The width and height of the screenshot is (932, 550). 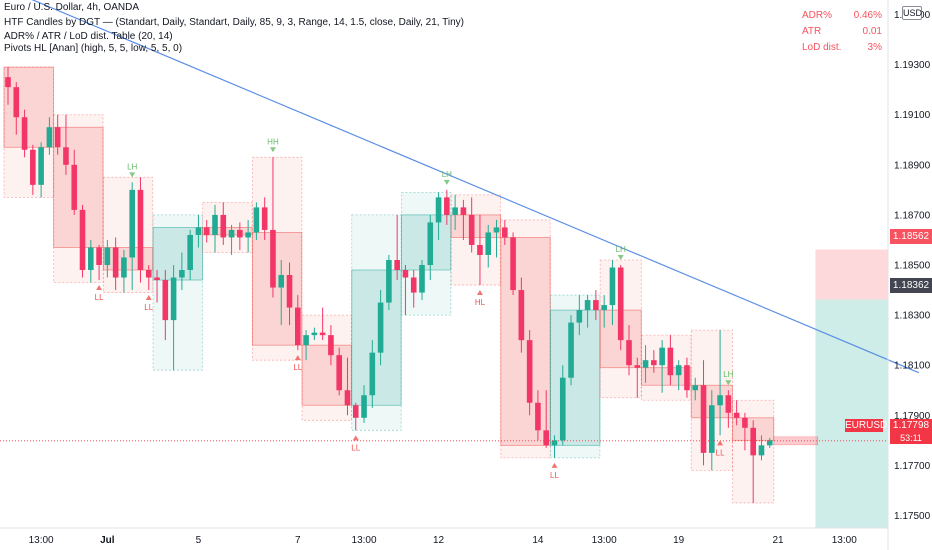 What do you see at coordinates (911, 438) in the screenshot?
I see `bar-countdown-tag: 53:11` at bounding box center [911, 438].